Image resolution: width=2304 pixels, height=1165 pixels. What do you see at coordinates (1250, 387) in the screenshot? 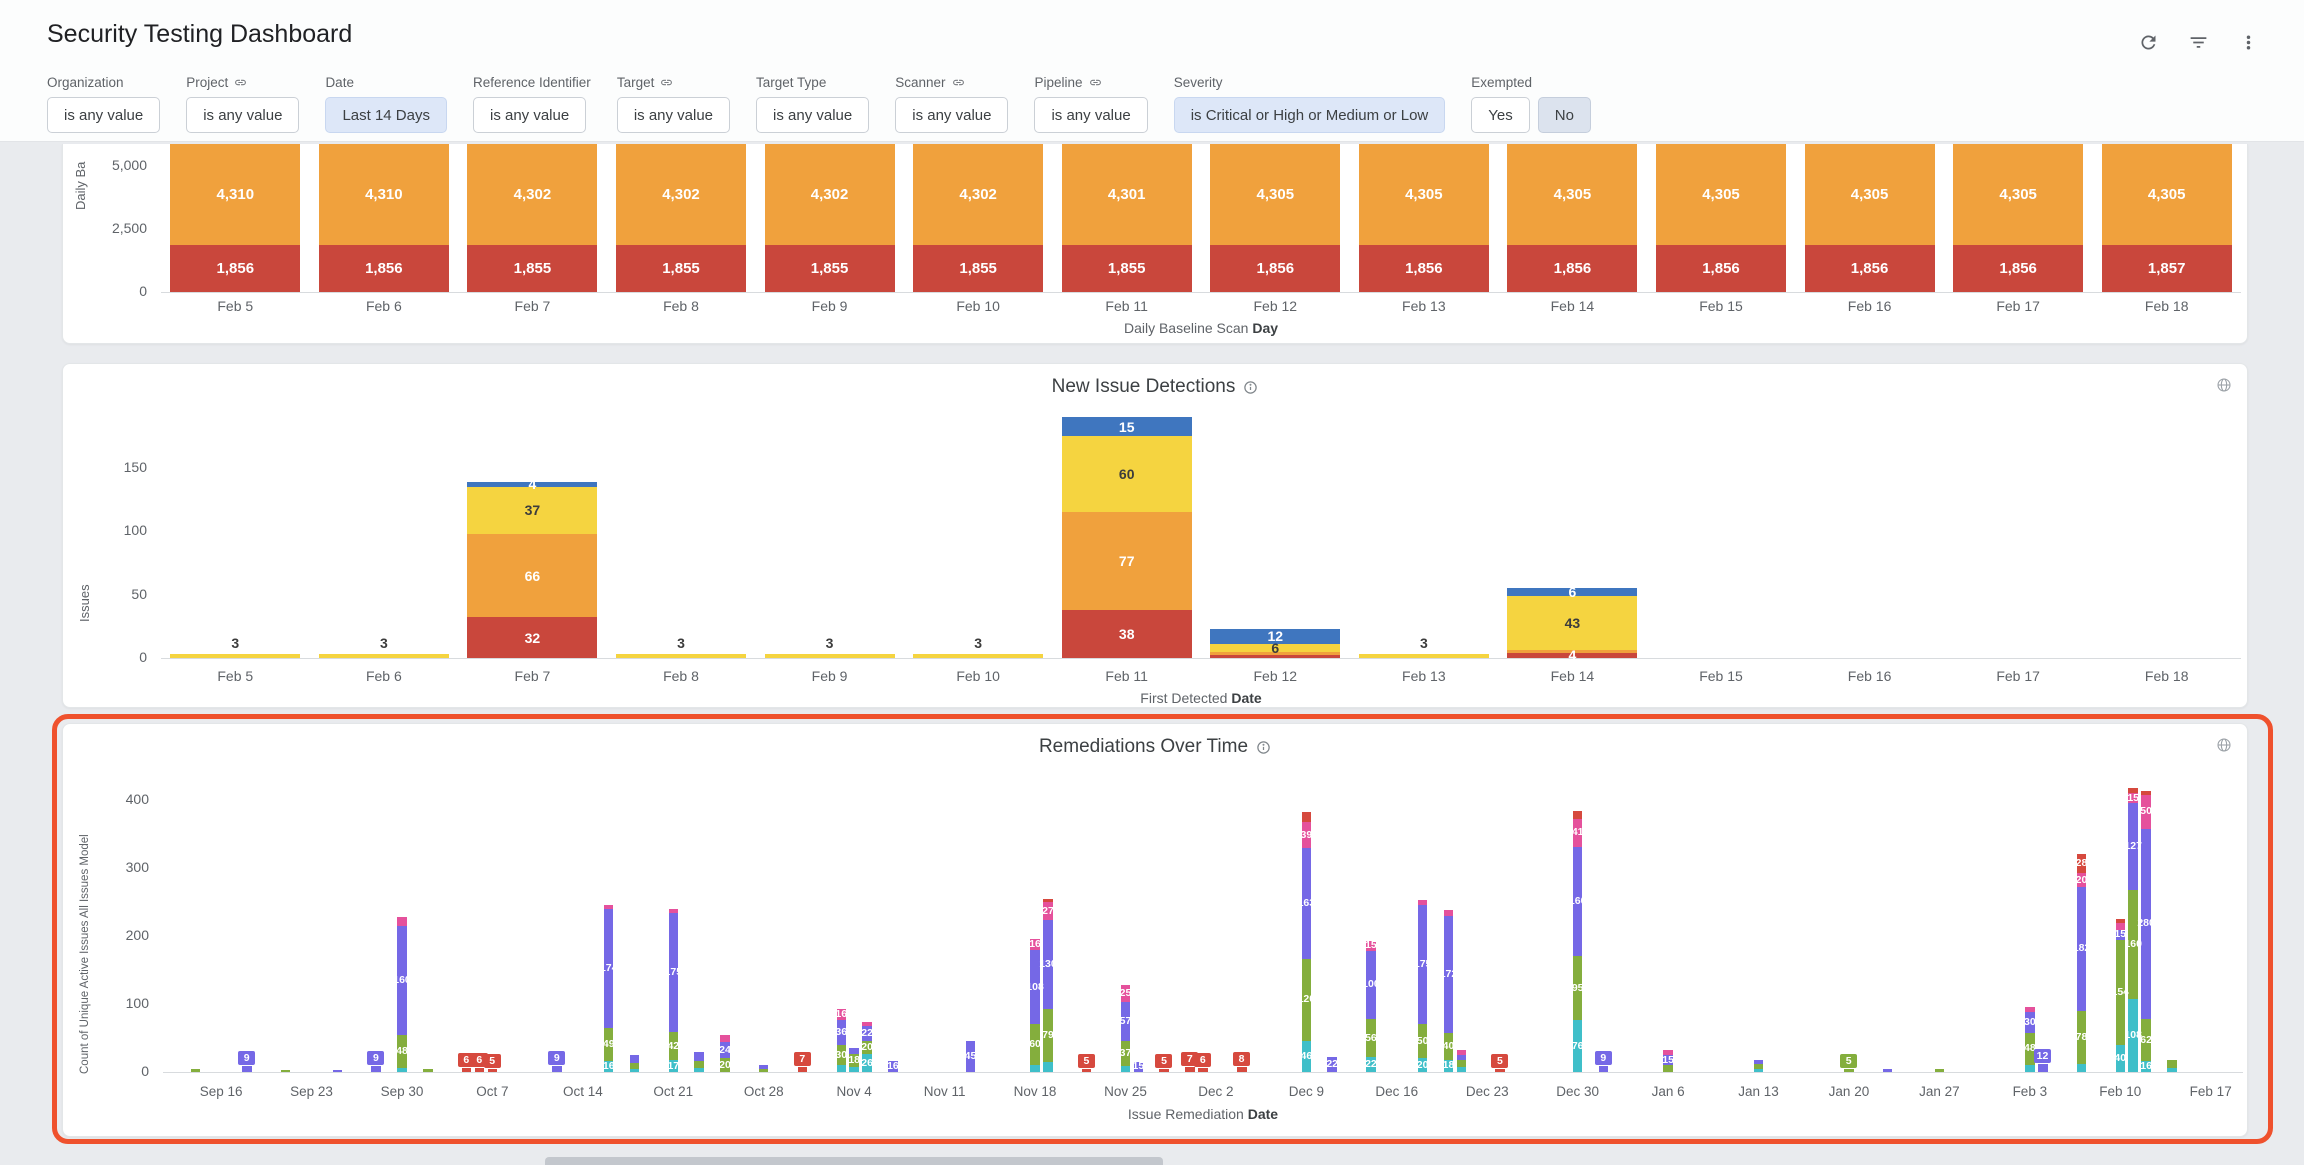
I see `info-icon` at bounding box center [1250, 387].